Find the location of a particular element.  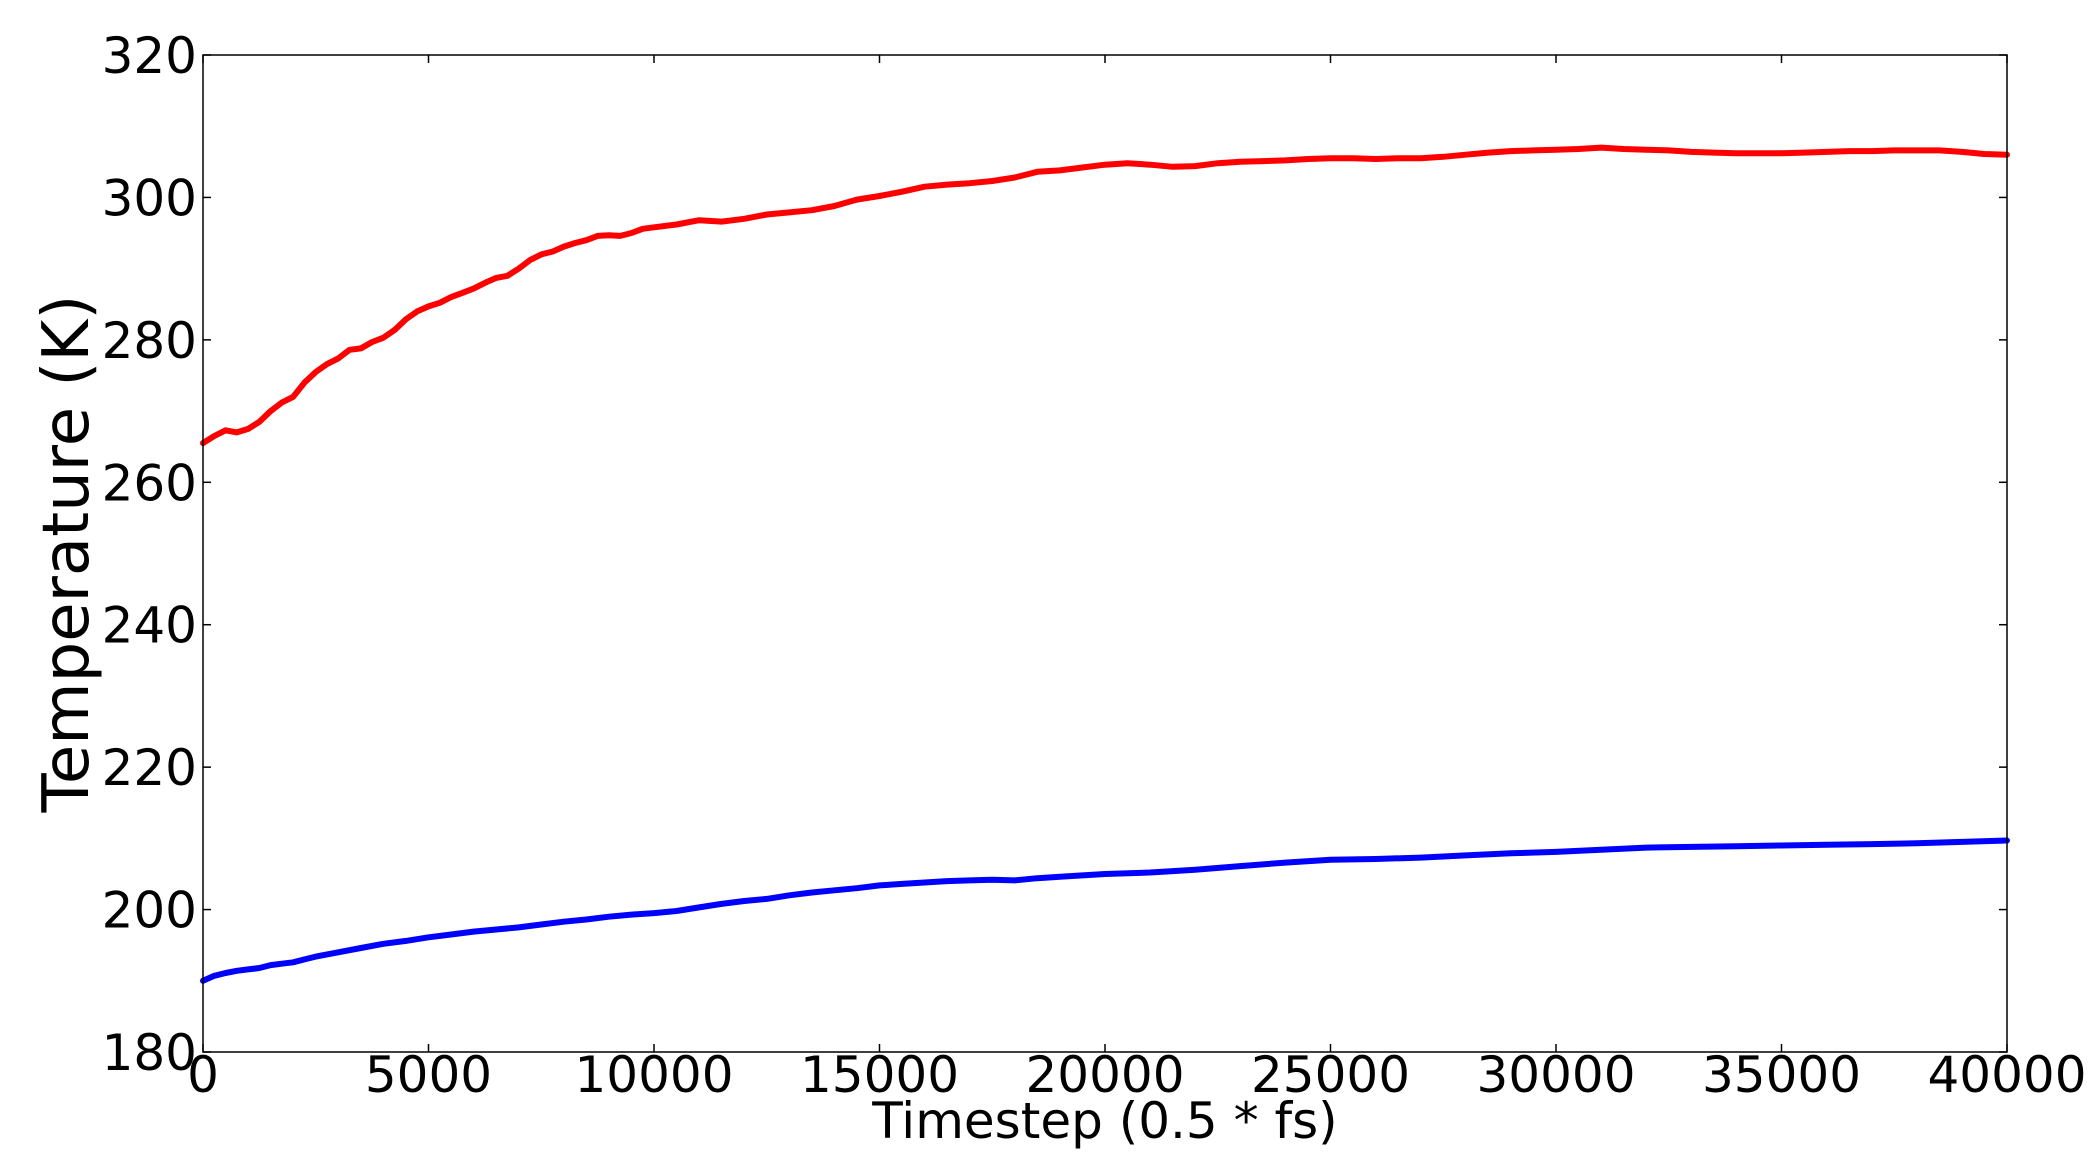

y-tick-label: 240 is located at coordinates (149, 626).